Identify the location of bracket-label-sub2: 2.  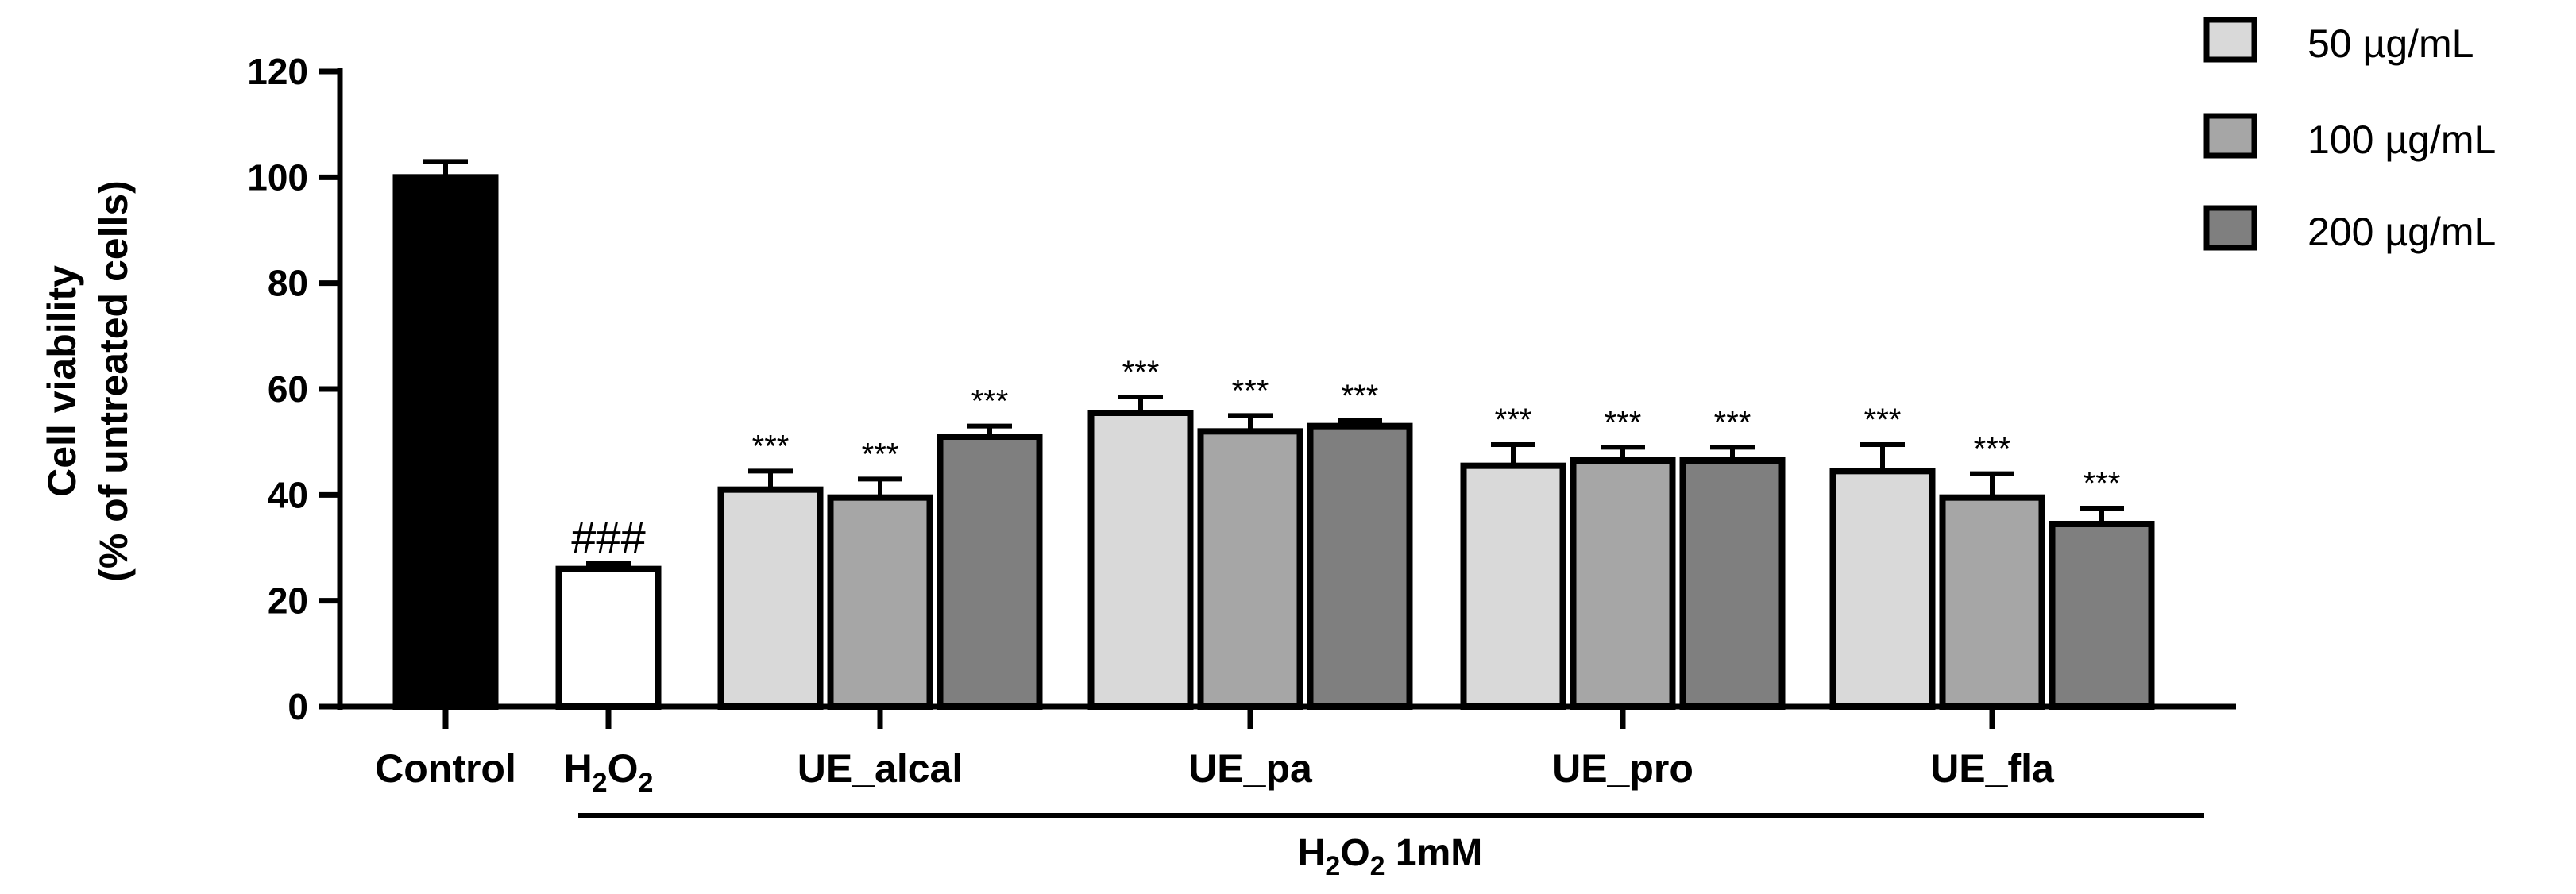
(1377, 866).